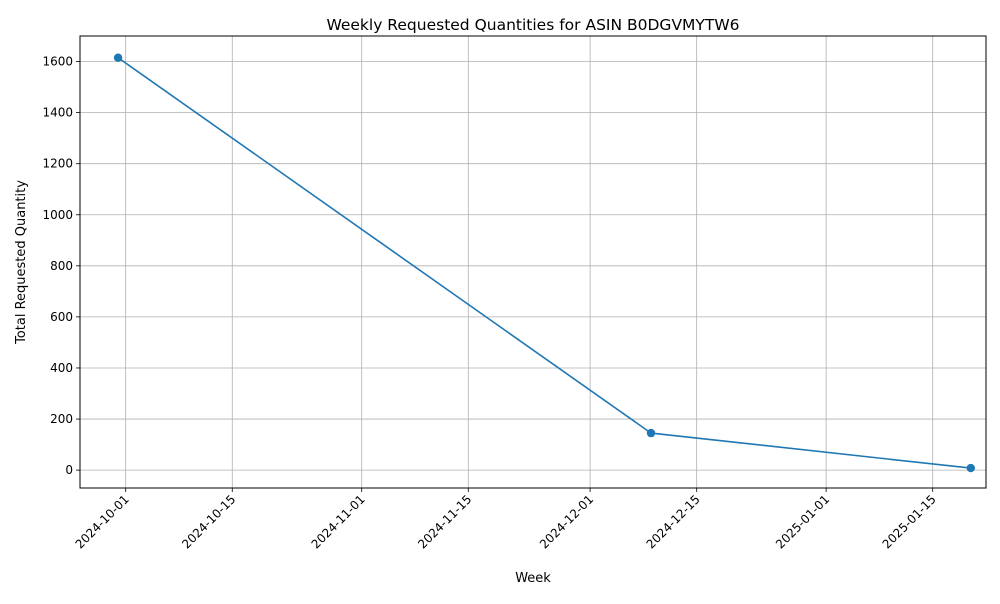  I want to click on y-tick-label: 1600, so click(57, 62).